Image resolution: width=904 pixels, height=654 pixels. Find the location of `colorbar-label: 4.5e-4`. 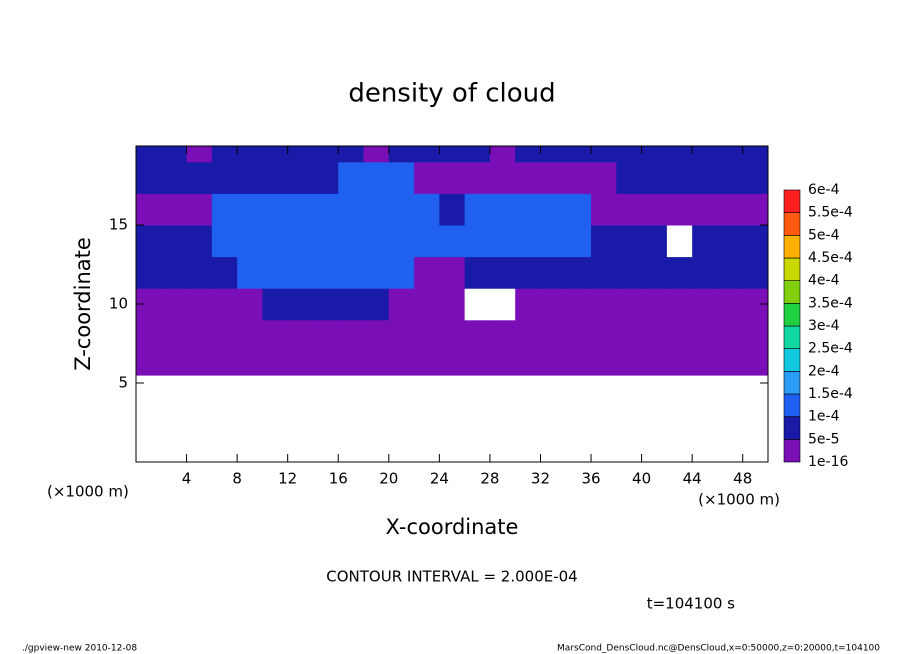

colorbar-label: 4.5e-4 is located at coordinates (830, 258).